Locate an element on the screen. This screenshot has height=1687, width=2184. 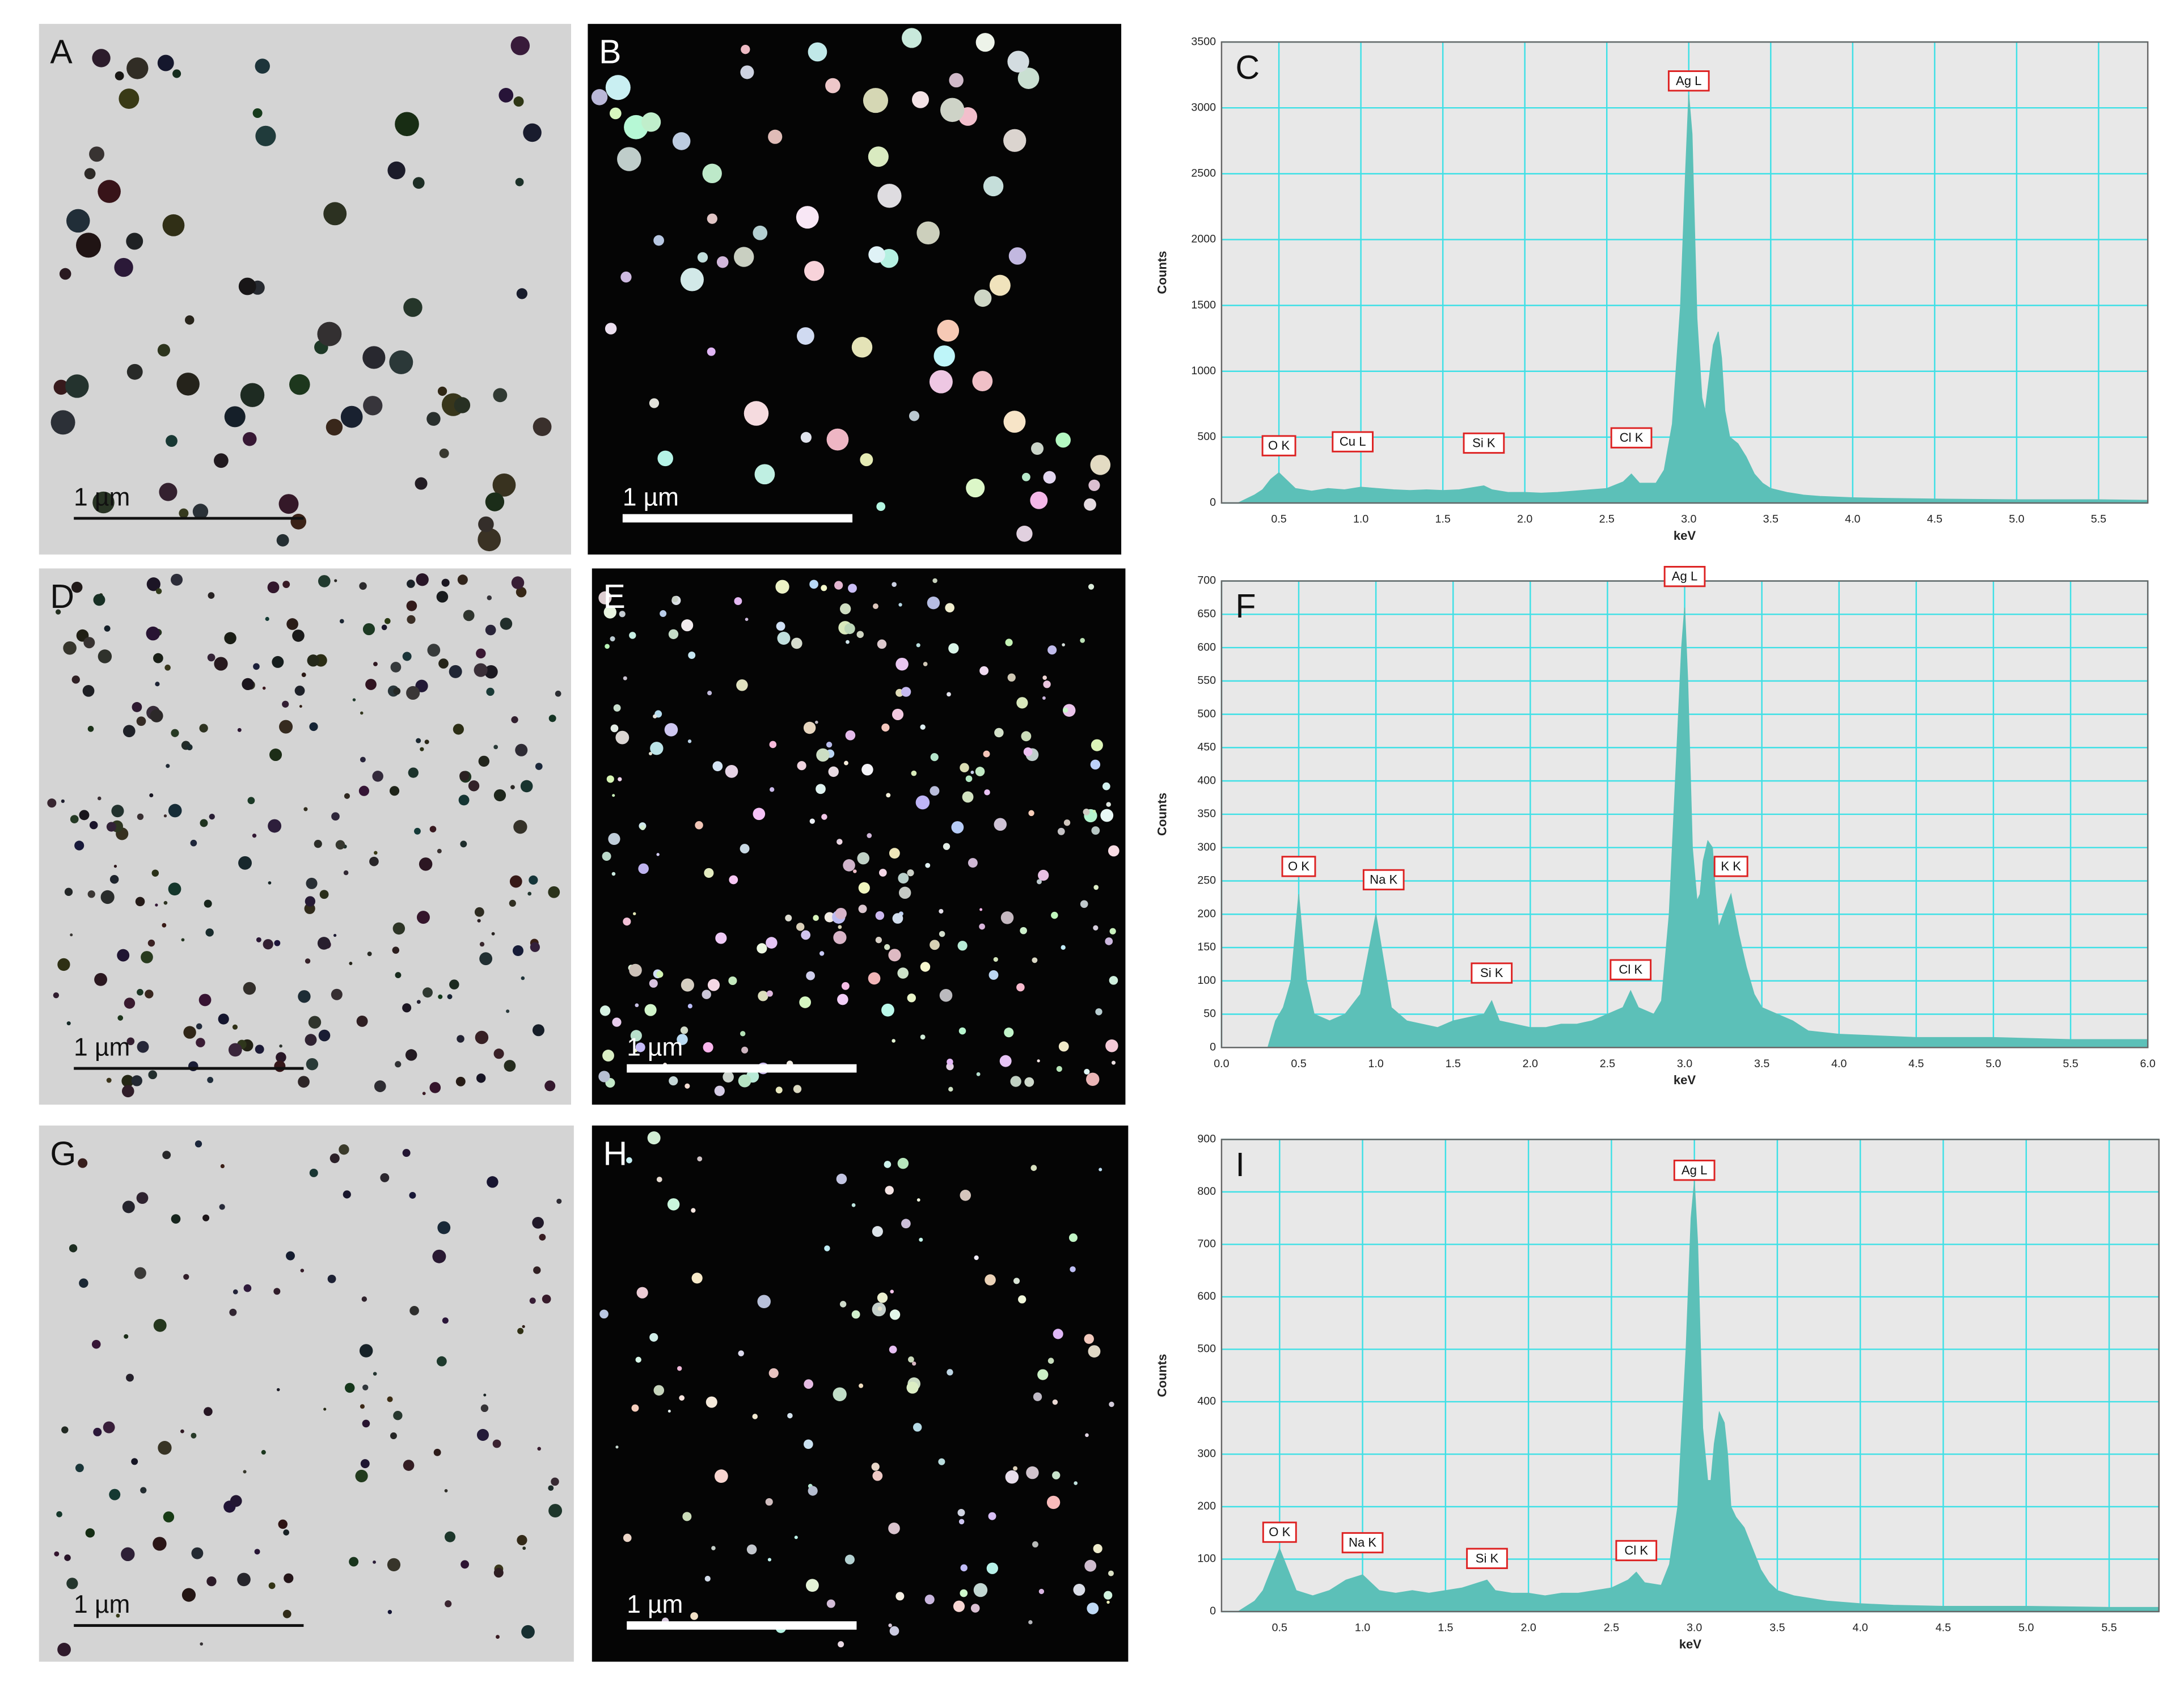
x-tick-label: 5.0 is located at coordinates (2026, 1628).